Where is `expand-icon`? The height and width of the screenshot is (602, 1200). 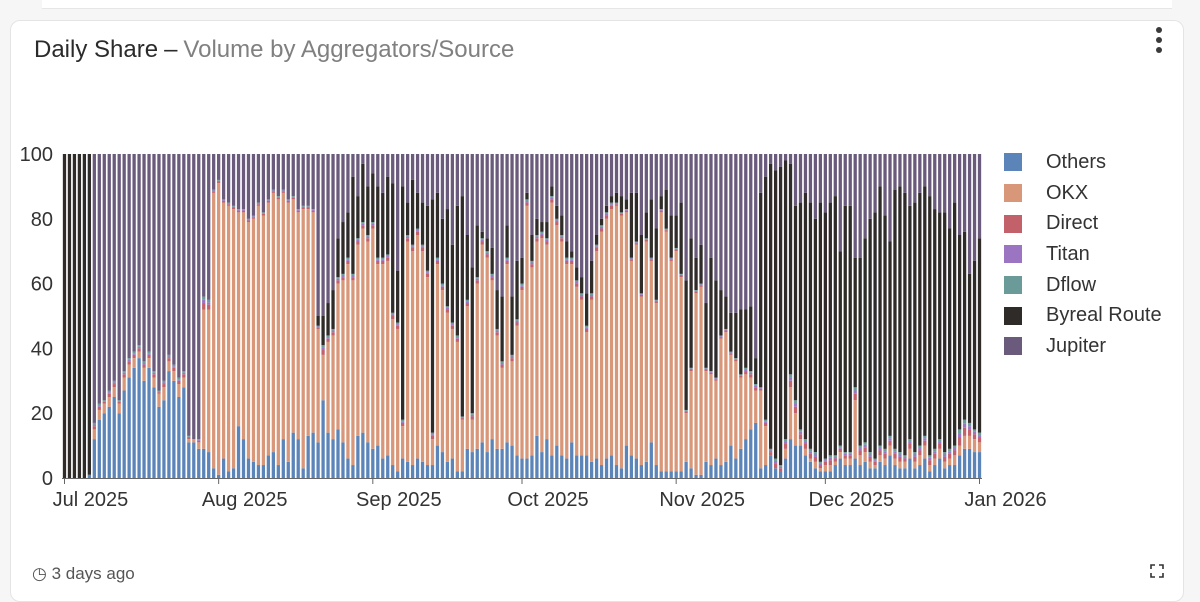
expand-icon is located at coordinates (1157, 571).